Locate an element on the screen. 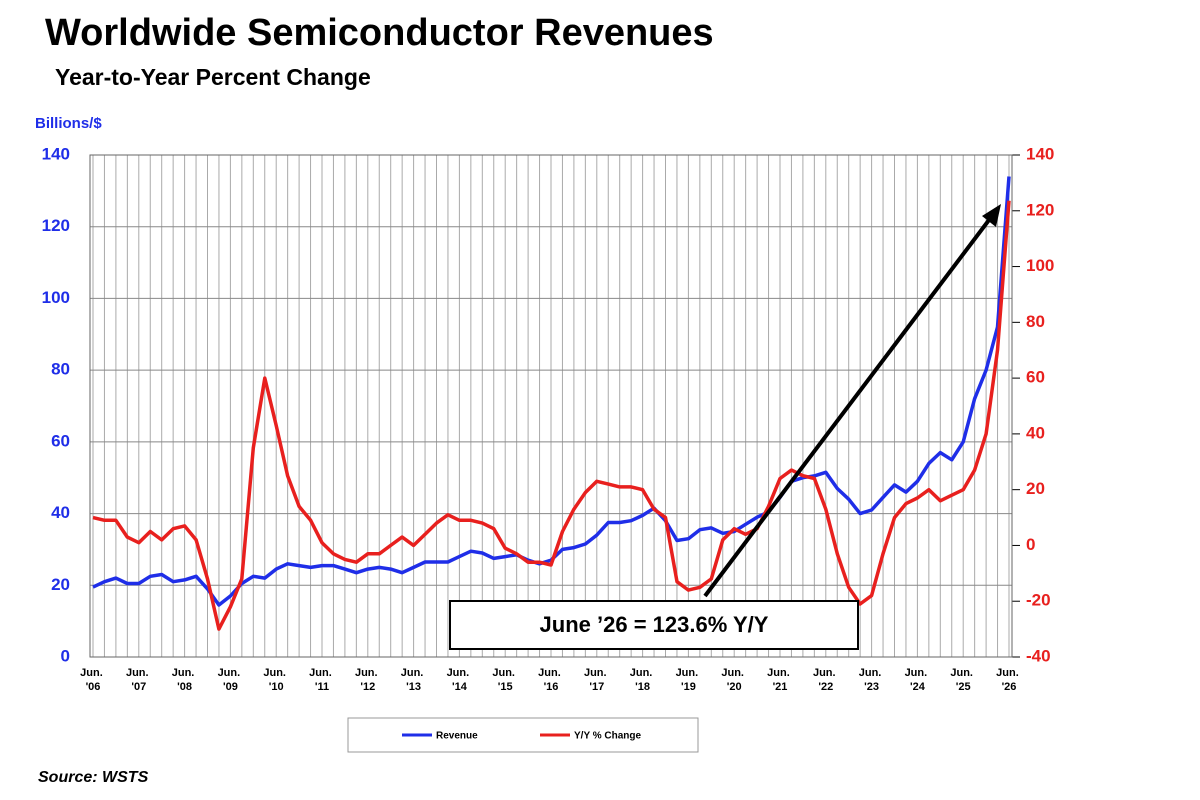 The image size is (1200, 800). y2-tick-label: 140 is located at coordinates (1040, 153).